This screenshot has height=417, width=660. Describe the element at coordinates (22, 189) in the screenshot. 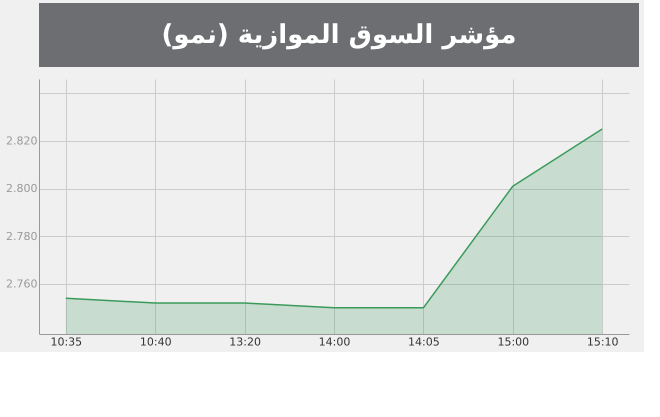

I see `y-tick-label: 2.800` at that location.